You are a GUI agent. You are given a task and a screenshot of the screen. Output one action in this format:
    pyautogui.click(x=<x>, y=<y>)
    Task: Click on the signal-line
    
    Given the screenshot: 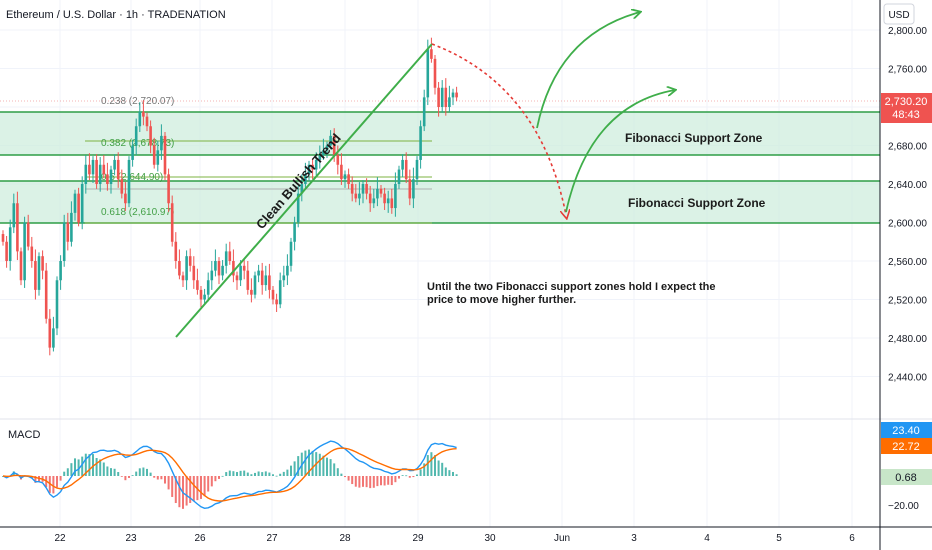 What is the action you would take?
    pyautogui.click(x=229, y=474)
    